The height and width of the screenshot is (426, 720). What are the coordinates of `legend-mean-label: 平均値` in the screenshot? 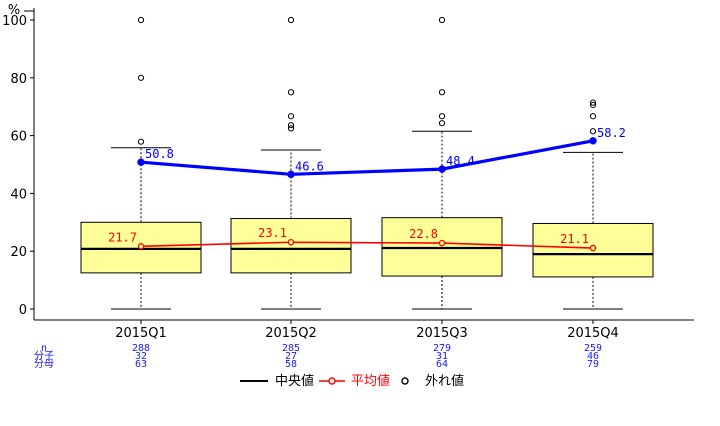 It's located at (370, 381).